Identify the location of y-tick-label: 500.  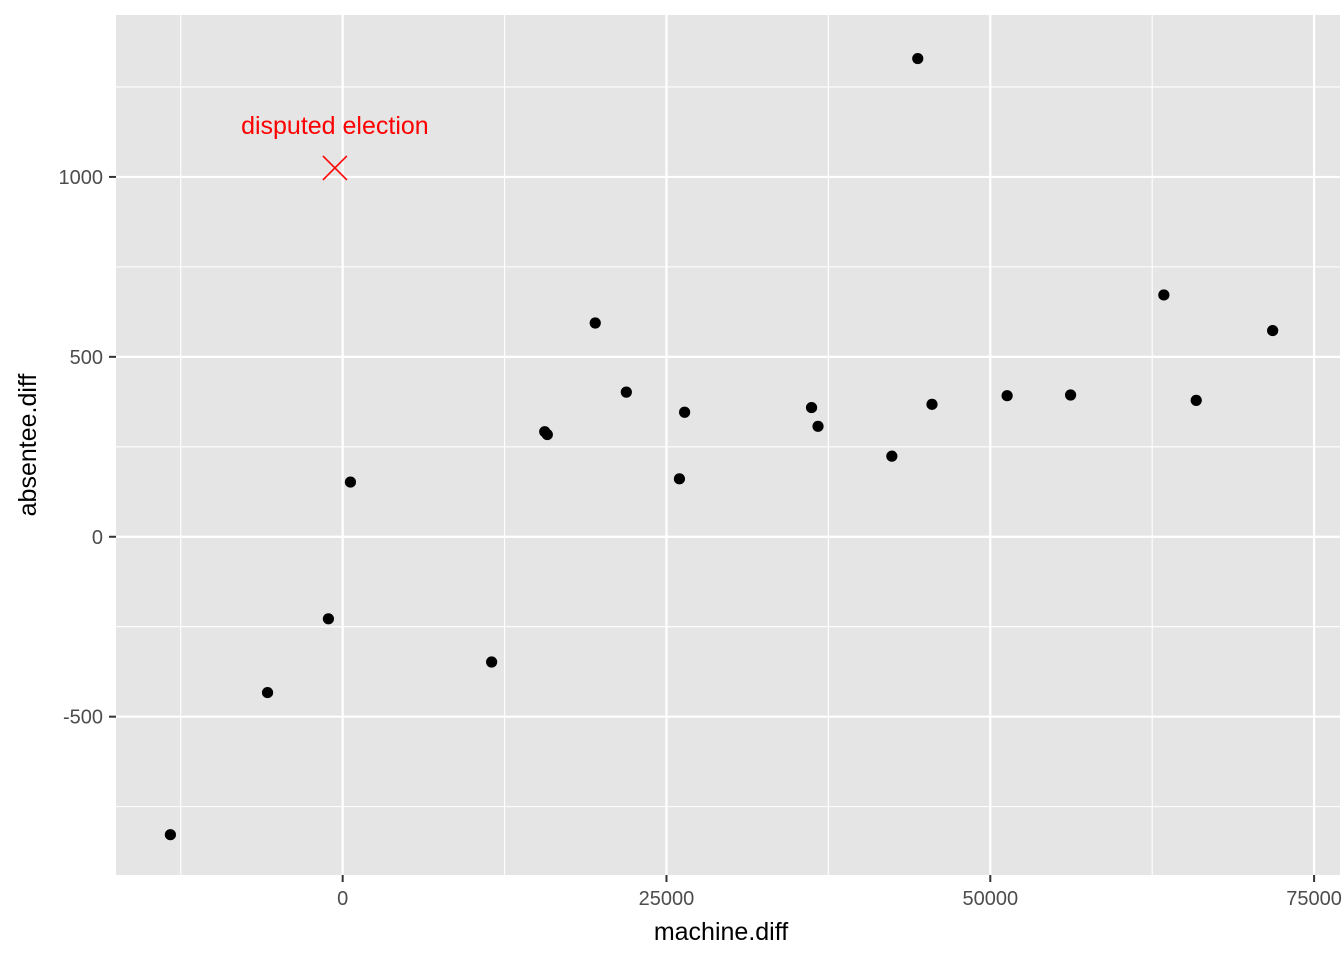
(86, 358).